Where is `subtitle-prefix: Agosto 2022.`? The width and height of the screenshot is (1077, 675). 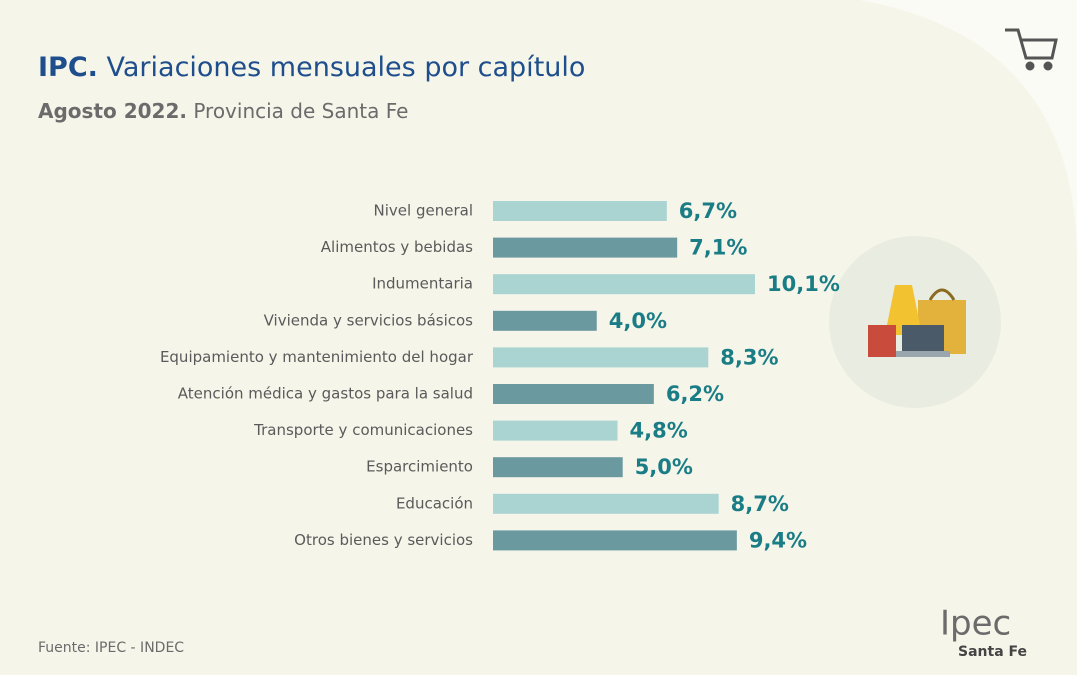
subtitle-prefix: Agosto 2022. is located at coordinates (112, 111).